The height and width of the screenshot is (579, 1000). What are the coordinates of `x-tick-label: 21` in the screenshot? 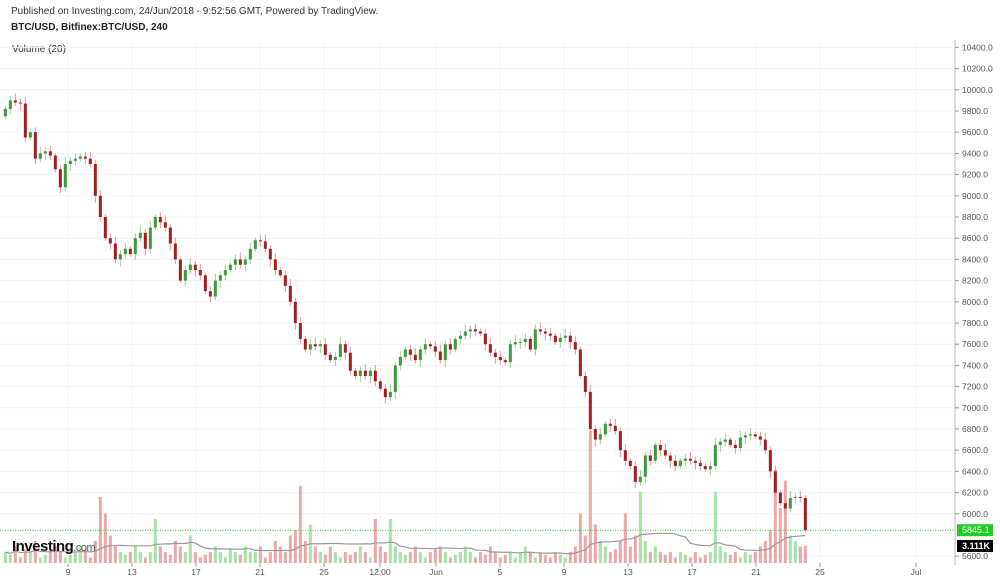 It's located at (260, 572).